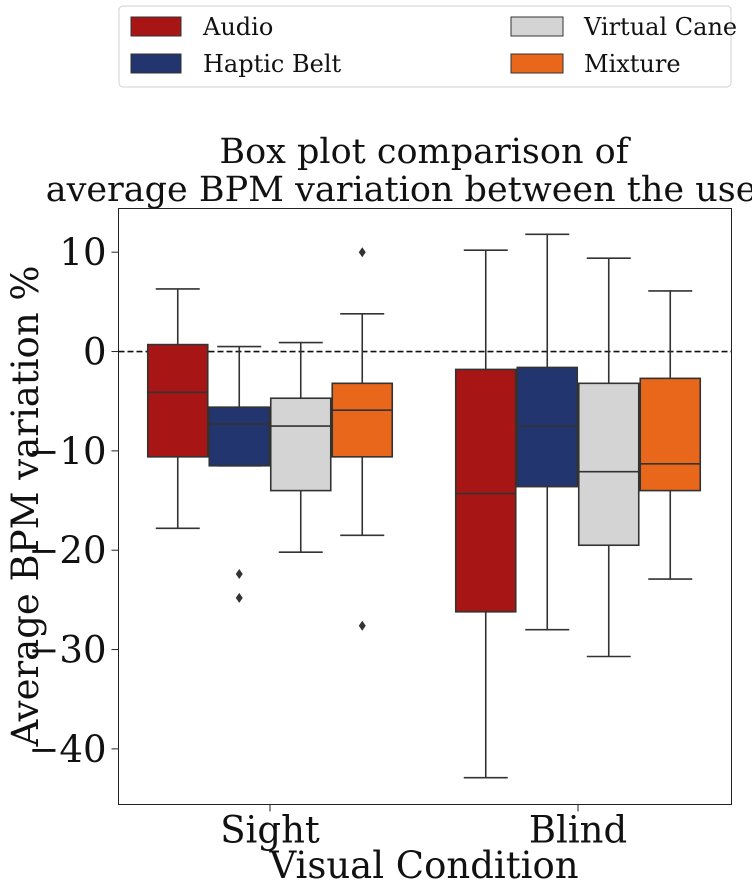 This screenshot has width=752, height=891. What do you see at coordinates (95, 352) in the screenshot?
I see `y-tick-label: 0` at bounding box center [95, 352].